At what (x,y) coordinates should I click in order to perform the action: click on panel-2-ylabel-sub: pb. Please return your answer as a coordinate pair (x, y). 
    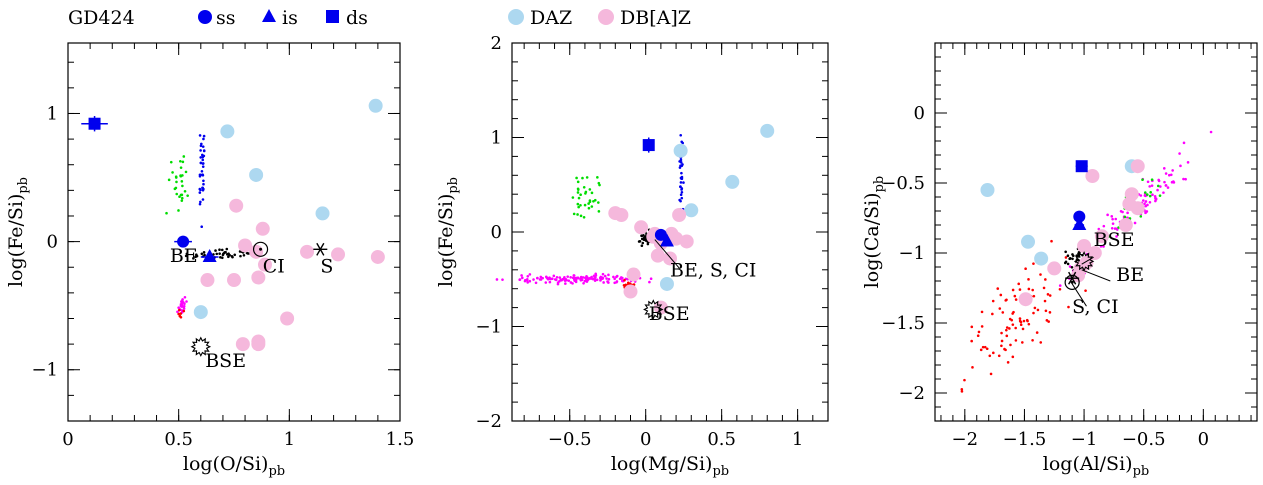
    Looking at the image, I should click on (453, 185).